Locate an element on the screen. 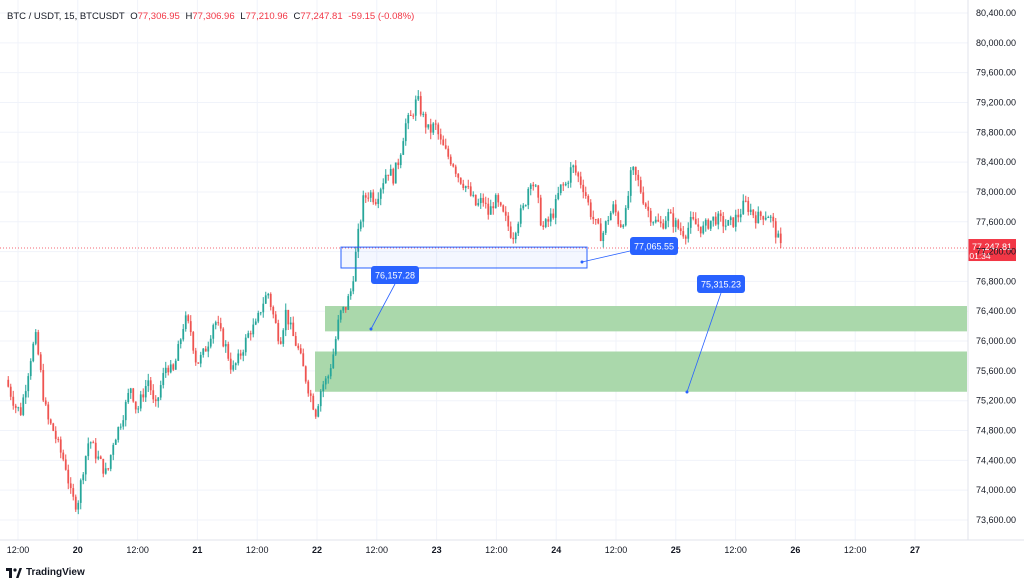  current-price-value: 77,247.81 is located at coordinates (992, 247).